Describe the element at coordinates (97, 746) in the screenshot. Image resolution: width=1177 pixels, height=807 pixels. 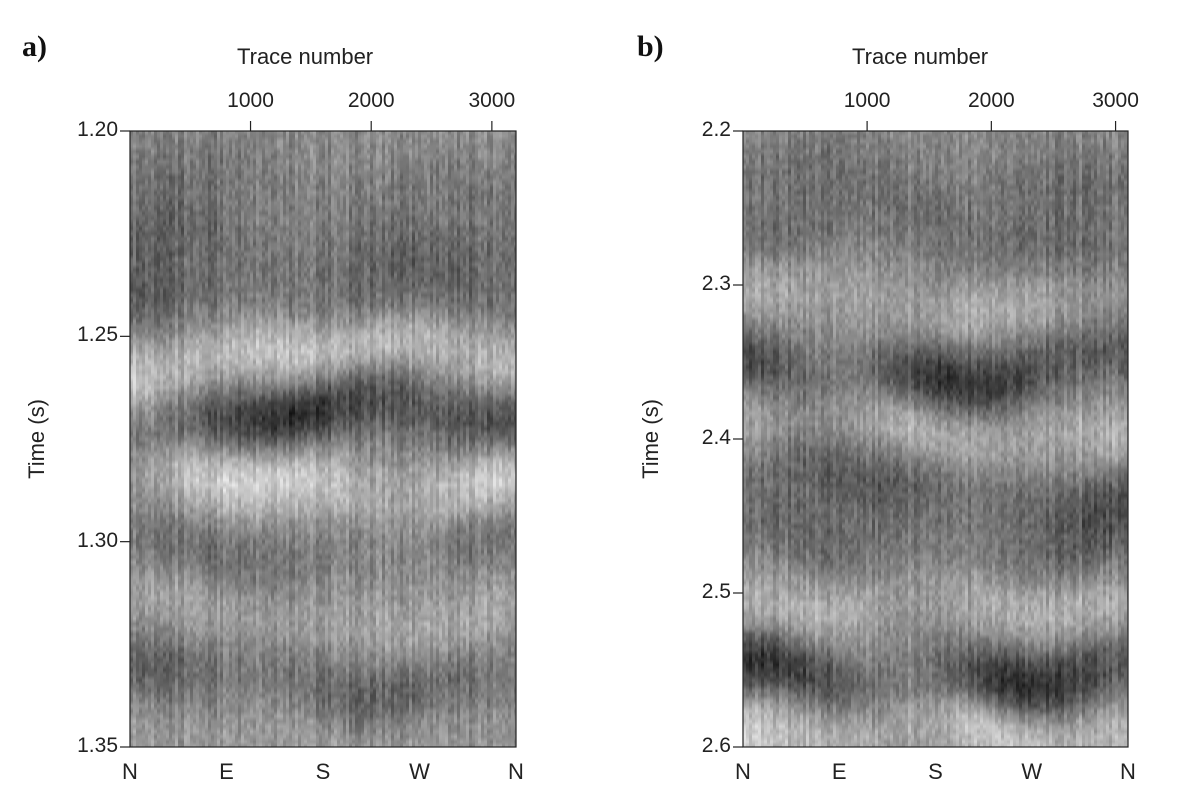
I see `y-tick-label: 1.35` at that location.